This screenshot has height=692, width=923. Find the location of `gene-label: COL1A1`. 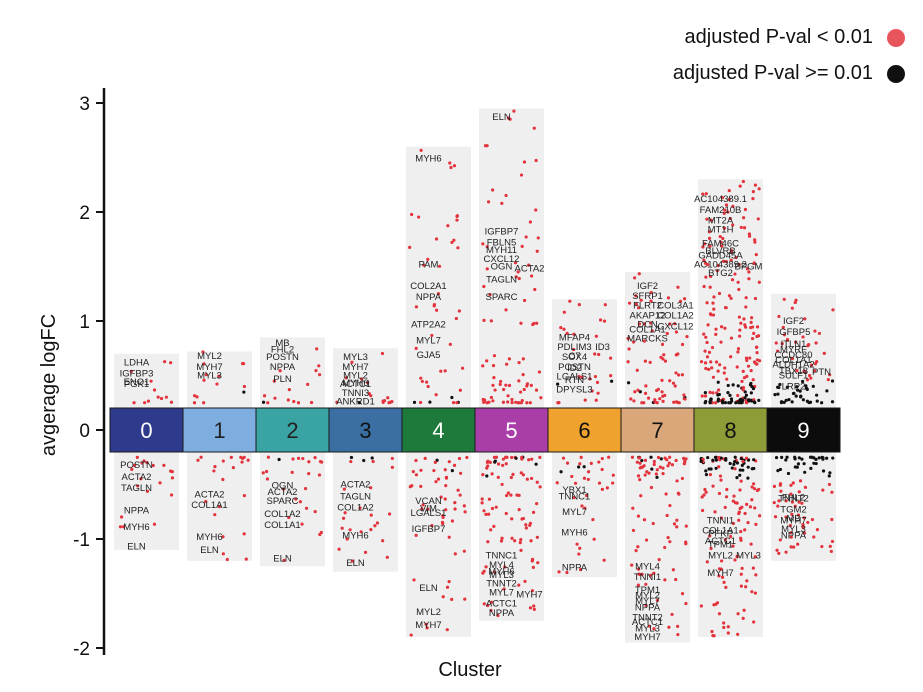

gene-label: COL1A1 is located at coordinates (647, 330).